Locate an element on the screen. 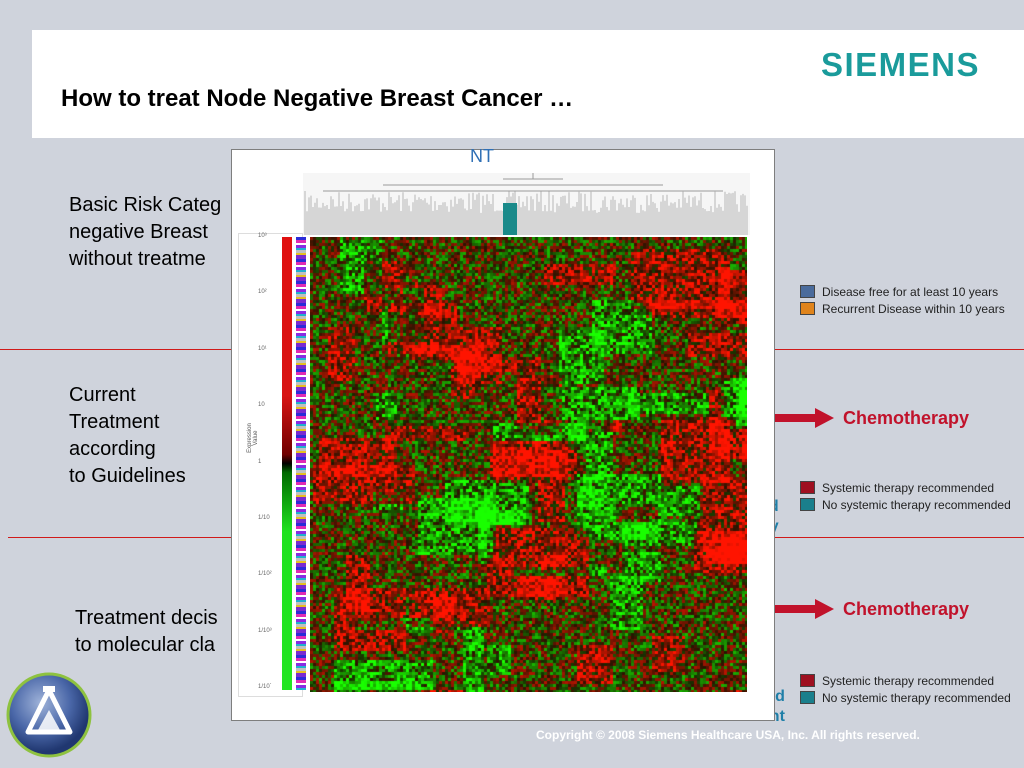 Image resolution: width=1024 pixels, height=768 pixels. expression-tick: 1/10² is located at coordinates (265, 574).